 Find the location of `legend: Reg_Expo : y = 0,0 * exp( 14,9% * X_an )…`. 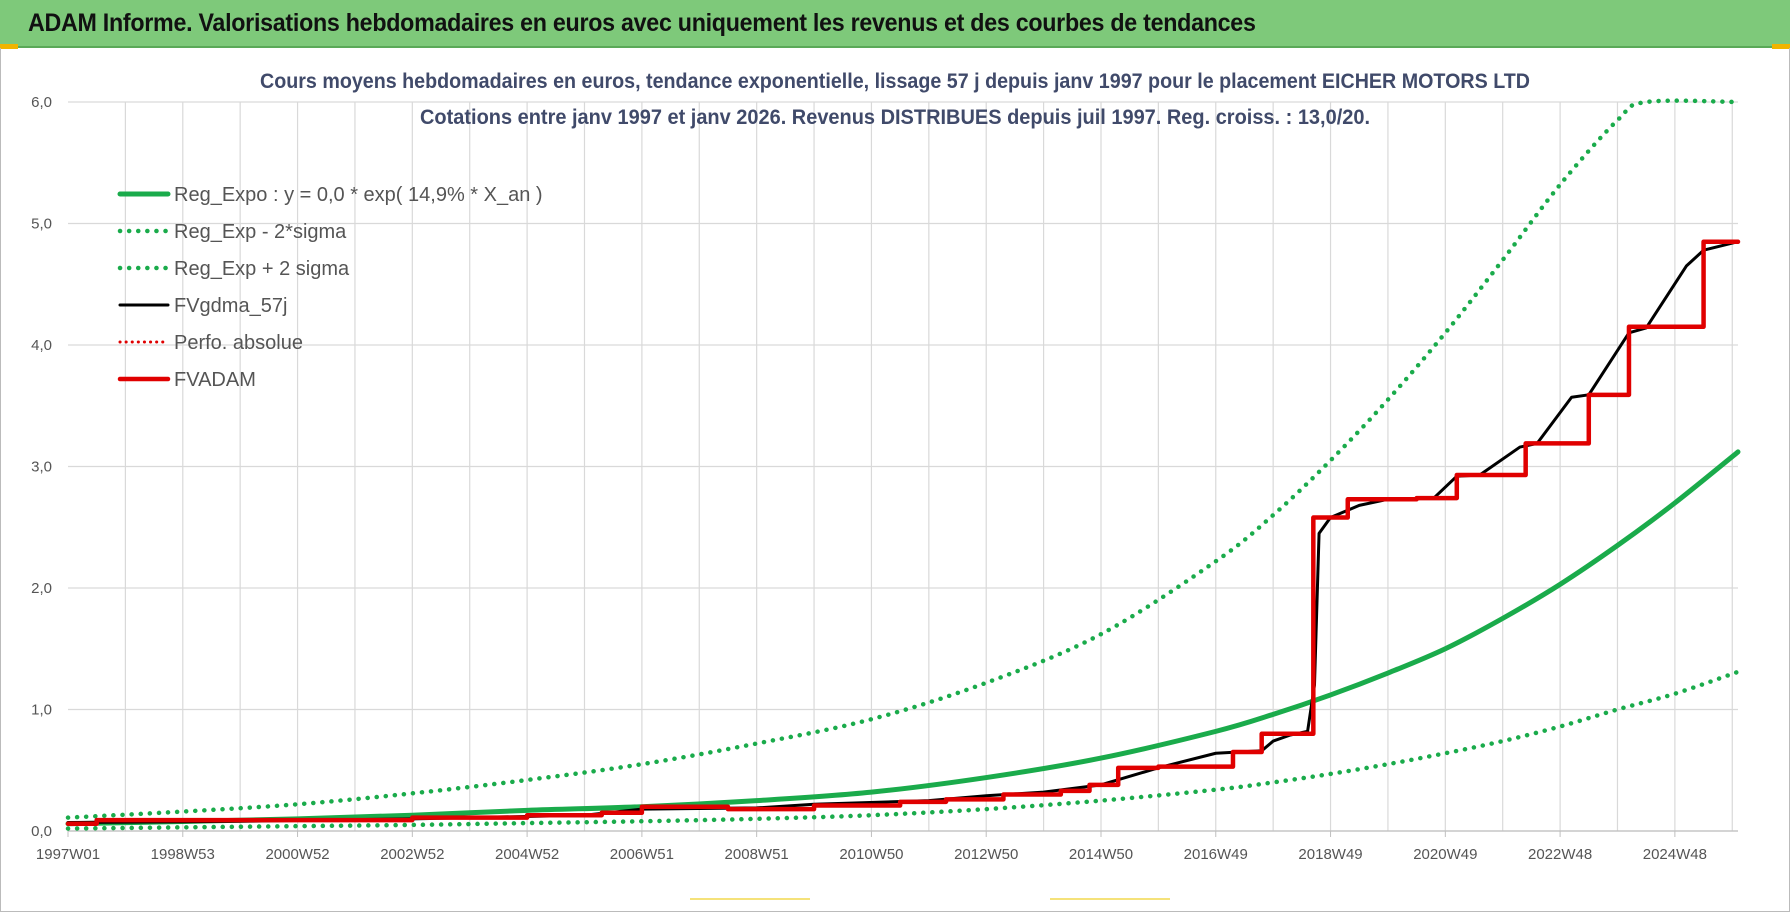

legend: Reg_Expo : y = 0,0 * exp( 14,9% * X_an )… is located at coordinates (330, 287).